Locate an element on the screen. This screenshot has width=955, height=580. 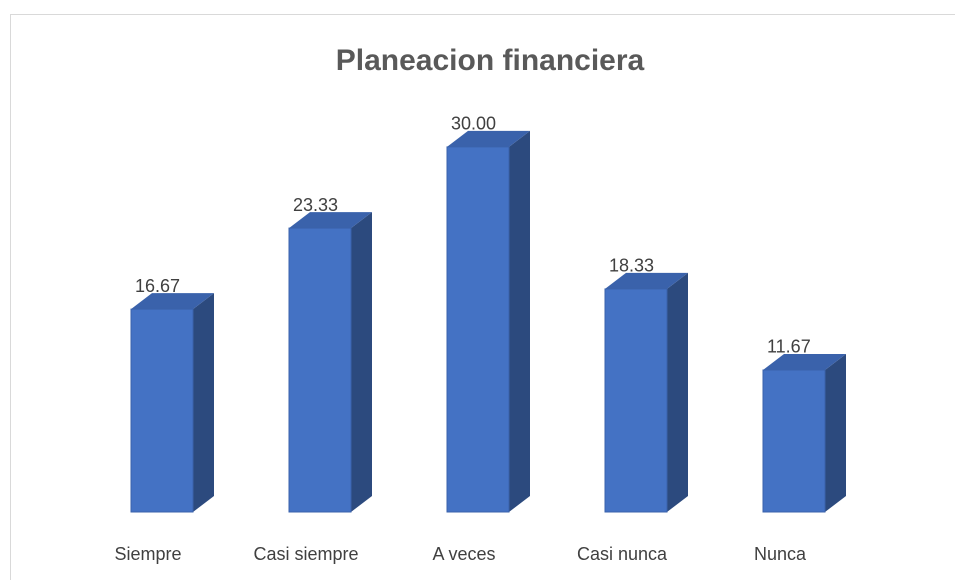
data-label: 18.33 is located at coordinates (631, 266).